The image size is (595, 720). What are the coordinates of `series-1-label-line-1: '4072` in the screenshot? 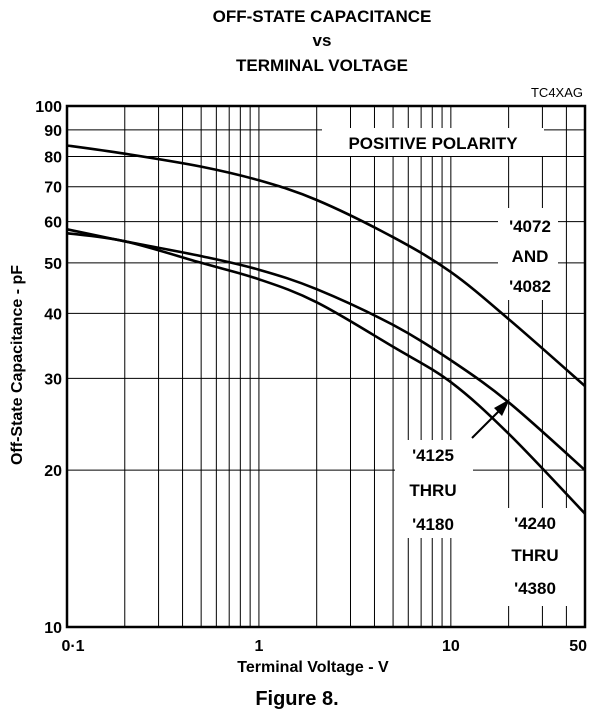 It's located at (530, 226).